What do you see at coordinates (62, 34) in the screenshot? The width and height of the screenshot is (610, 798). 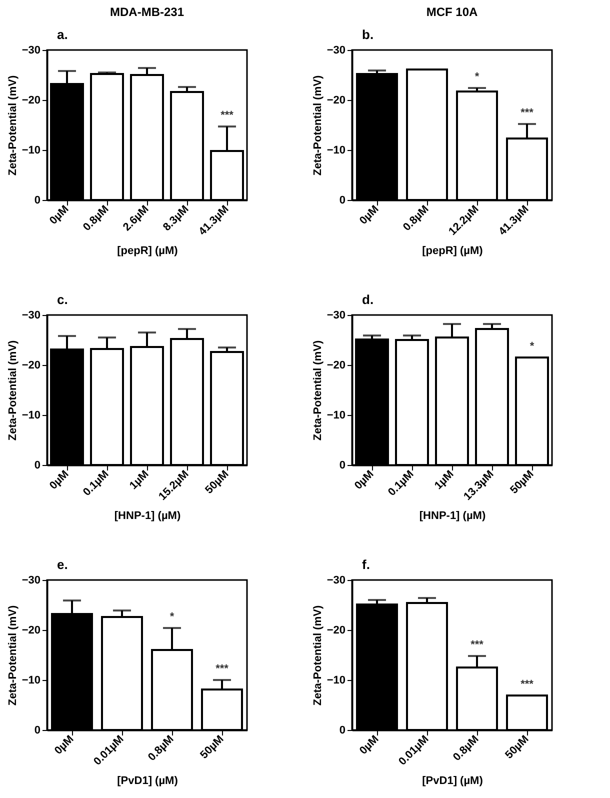 I see `text: a.` at bounding box center [62, 34].